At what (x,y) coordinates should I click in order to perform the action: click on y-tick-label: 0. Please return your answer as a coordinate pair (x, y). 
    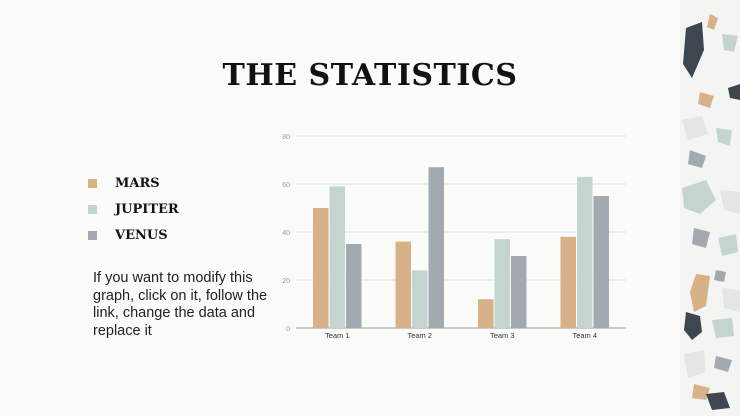
    Looking at the image, I should click on (288, 329).